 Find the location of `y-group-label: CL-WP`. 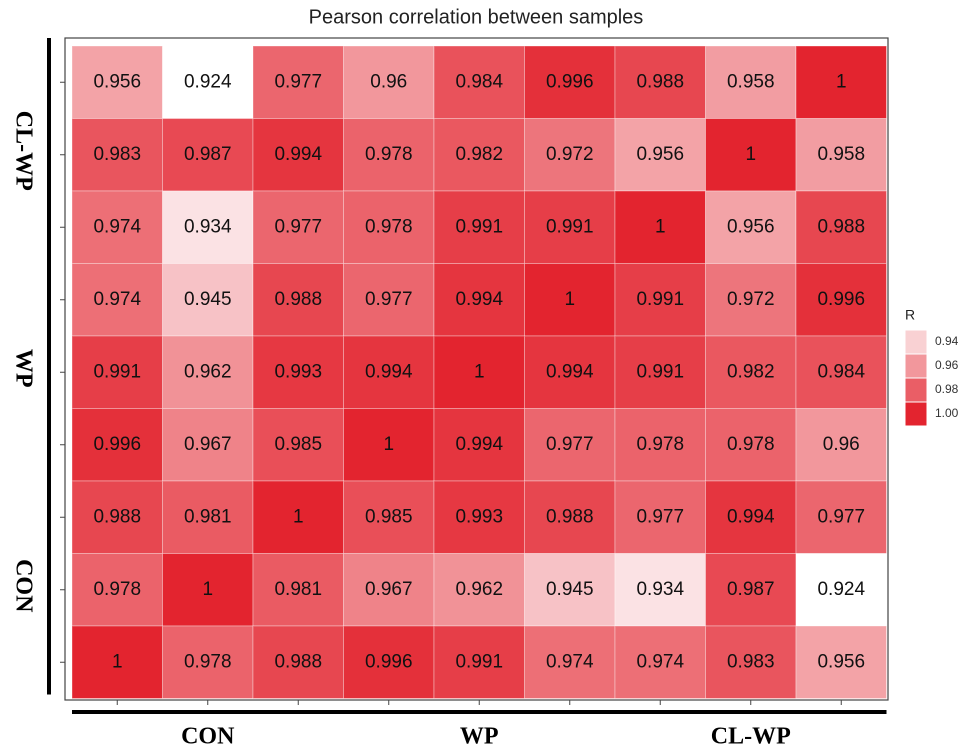

y-group-label: CL-WP is located at coordinates (23, 151).